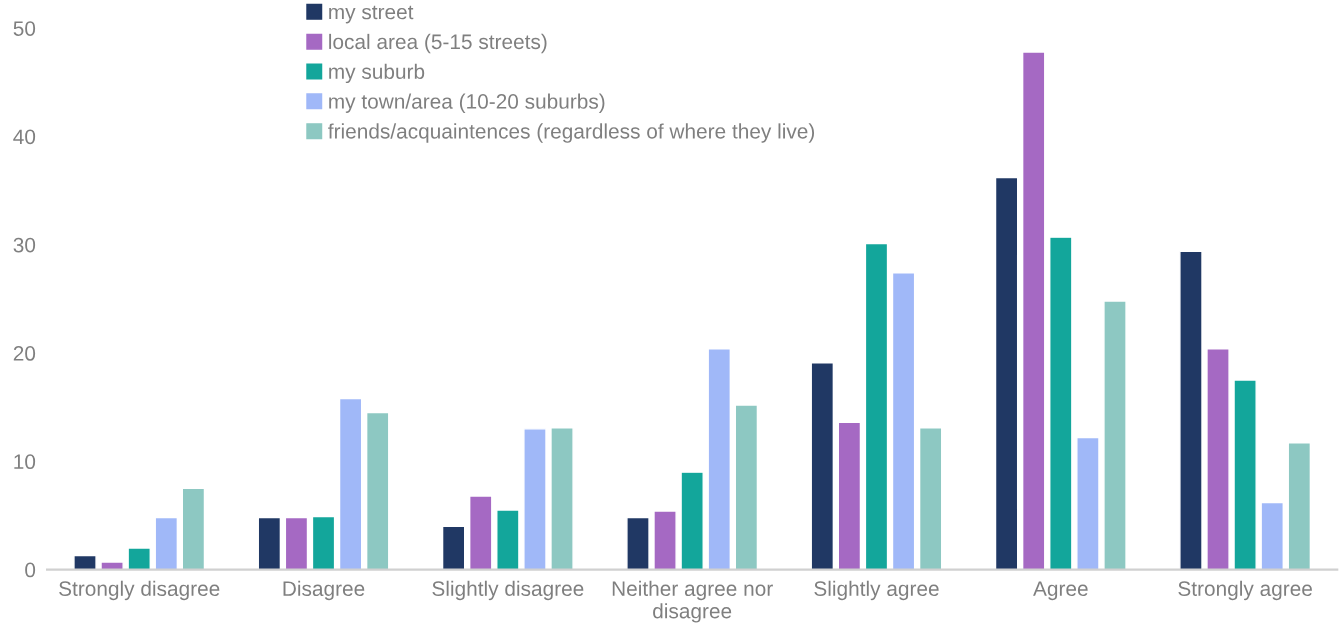 The width and height of the screenshot is (1344, 640). What do you see at coordinates (30, 570) in the screenshot?
I see `y-tick-label: 0` at bounding box center [30, 570].